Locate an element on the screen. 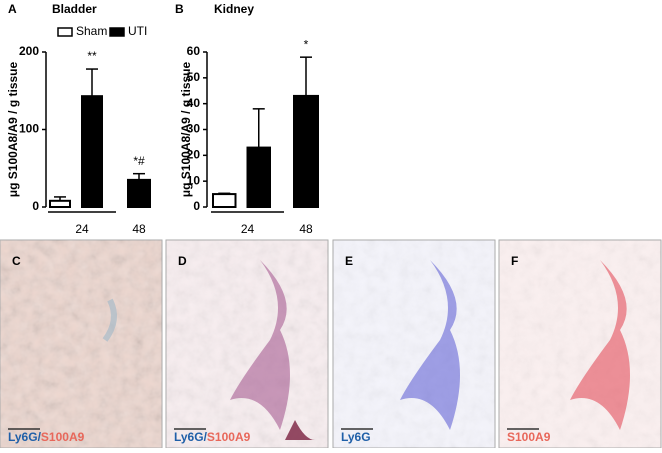  panel-label: E is located at coordinates (349, 261).